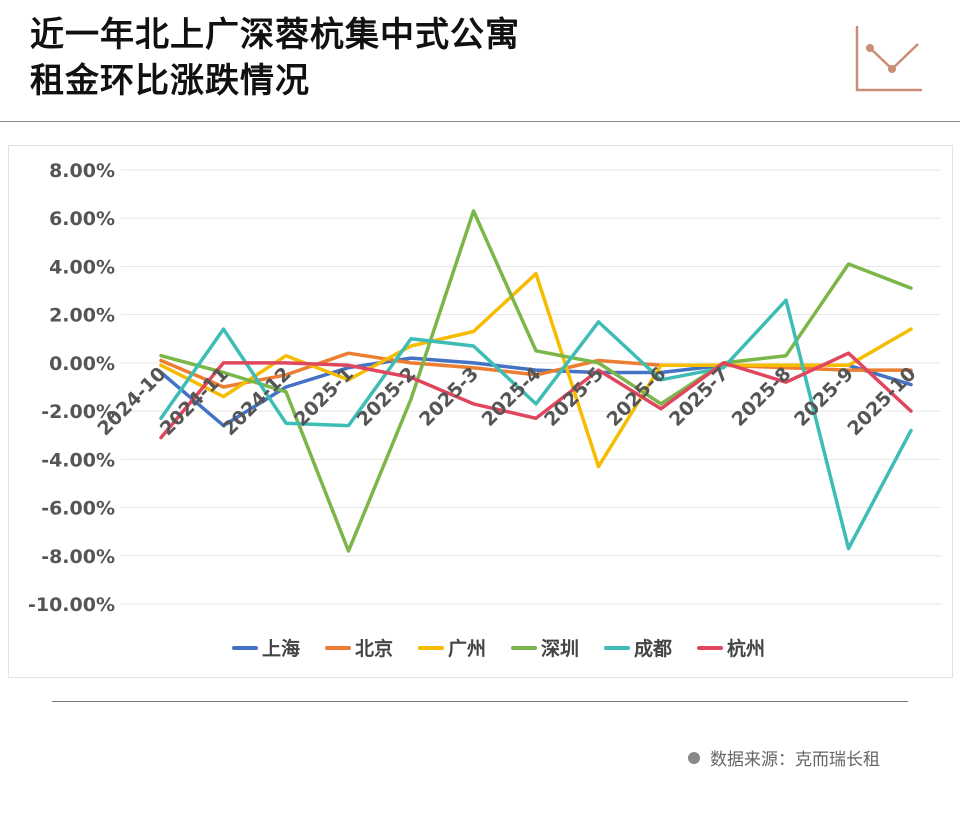 The width and height of the screenshot is (960, 813). I want to click on y-tick-label: 2.00%, so click(82, 316).